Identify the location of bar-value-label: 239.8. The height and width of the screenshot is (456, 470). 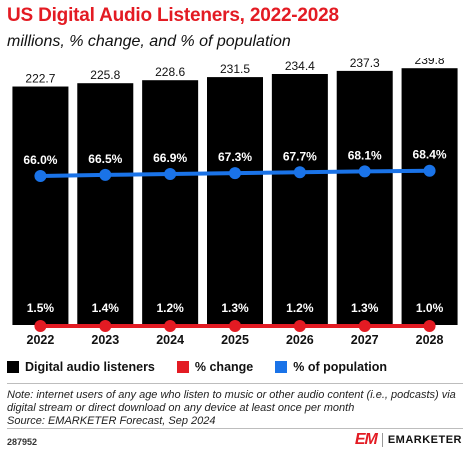
(430, 62).